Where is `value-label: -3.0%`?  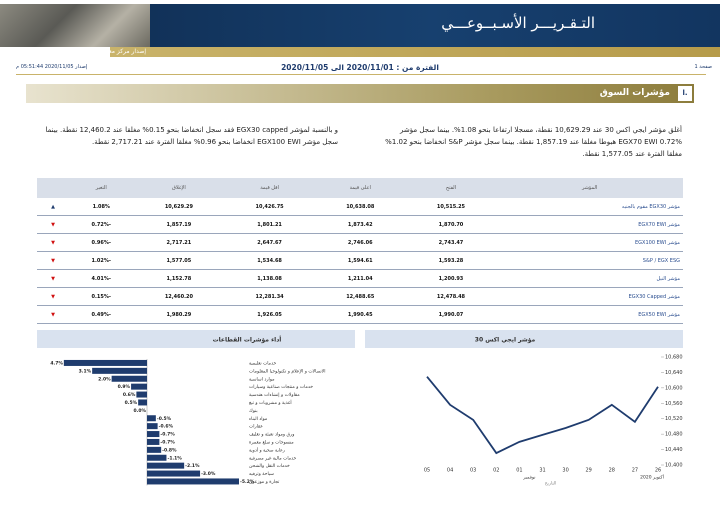
value-label: -3.0% is located at coordinates (208, 474).